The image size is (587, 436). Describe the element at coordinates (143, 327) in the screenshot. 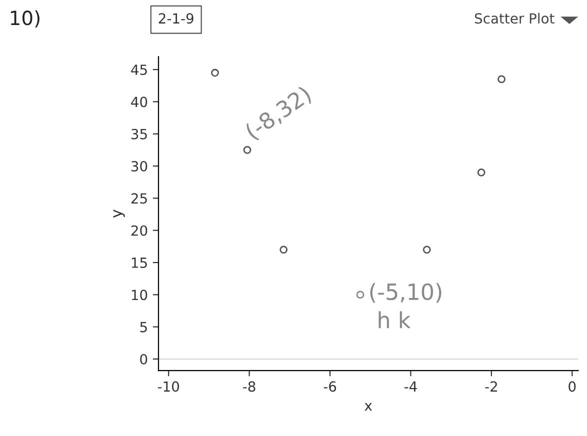

I see `y-tick-label: 5` at that location.